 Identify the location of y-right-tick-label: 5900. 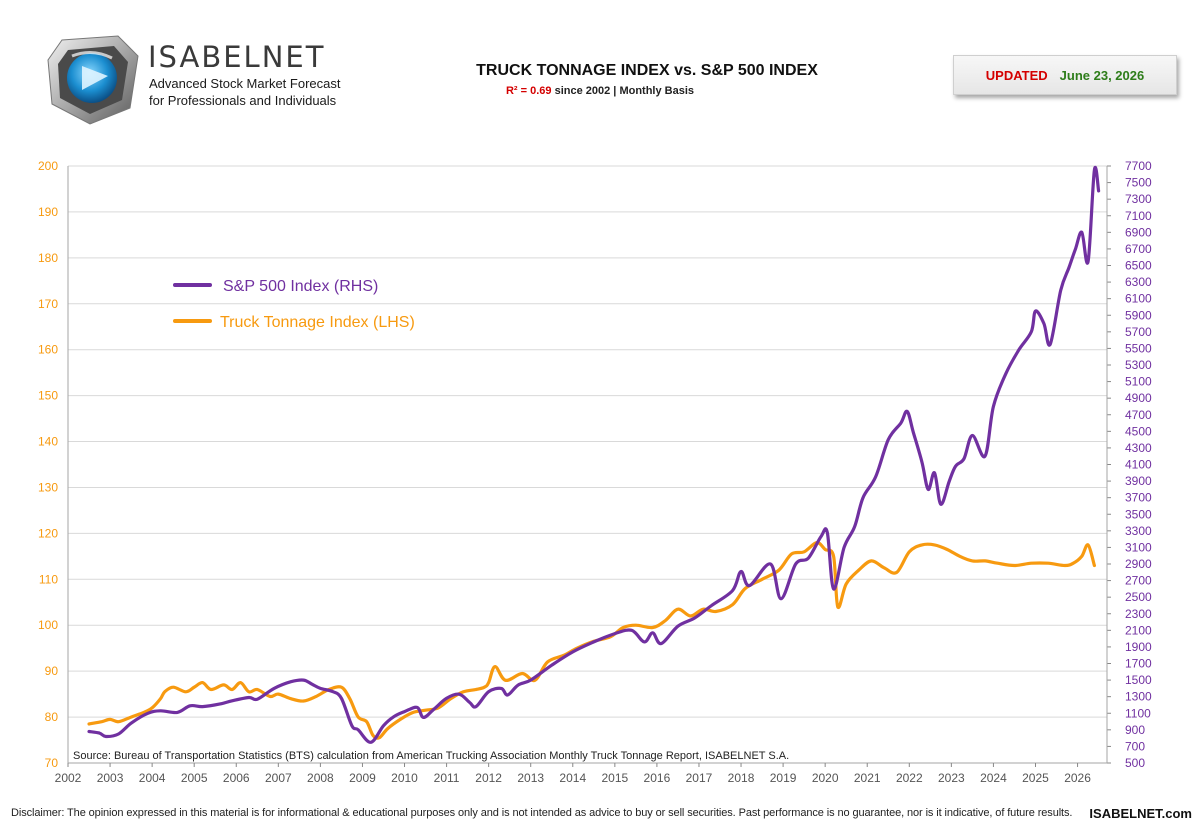
(1138, 315).